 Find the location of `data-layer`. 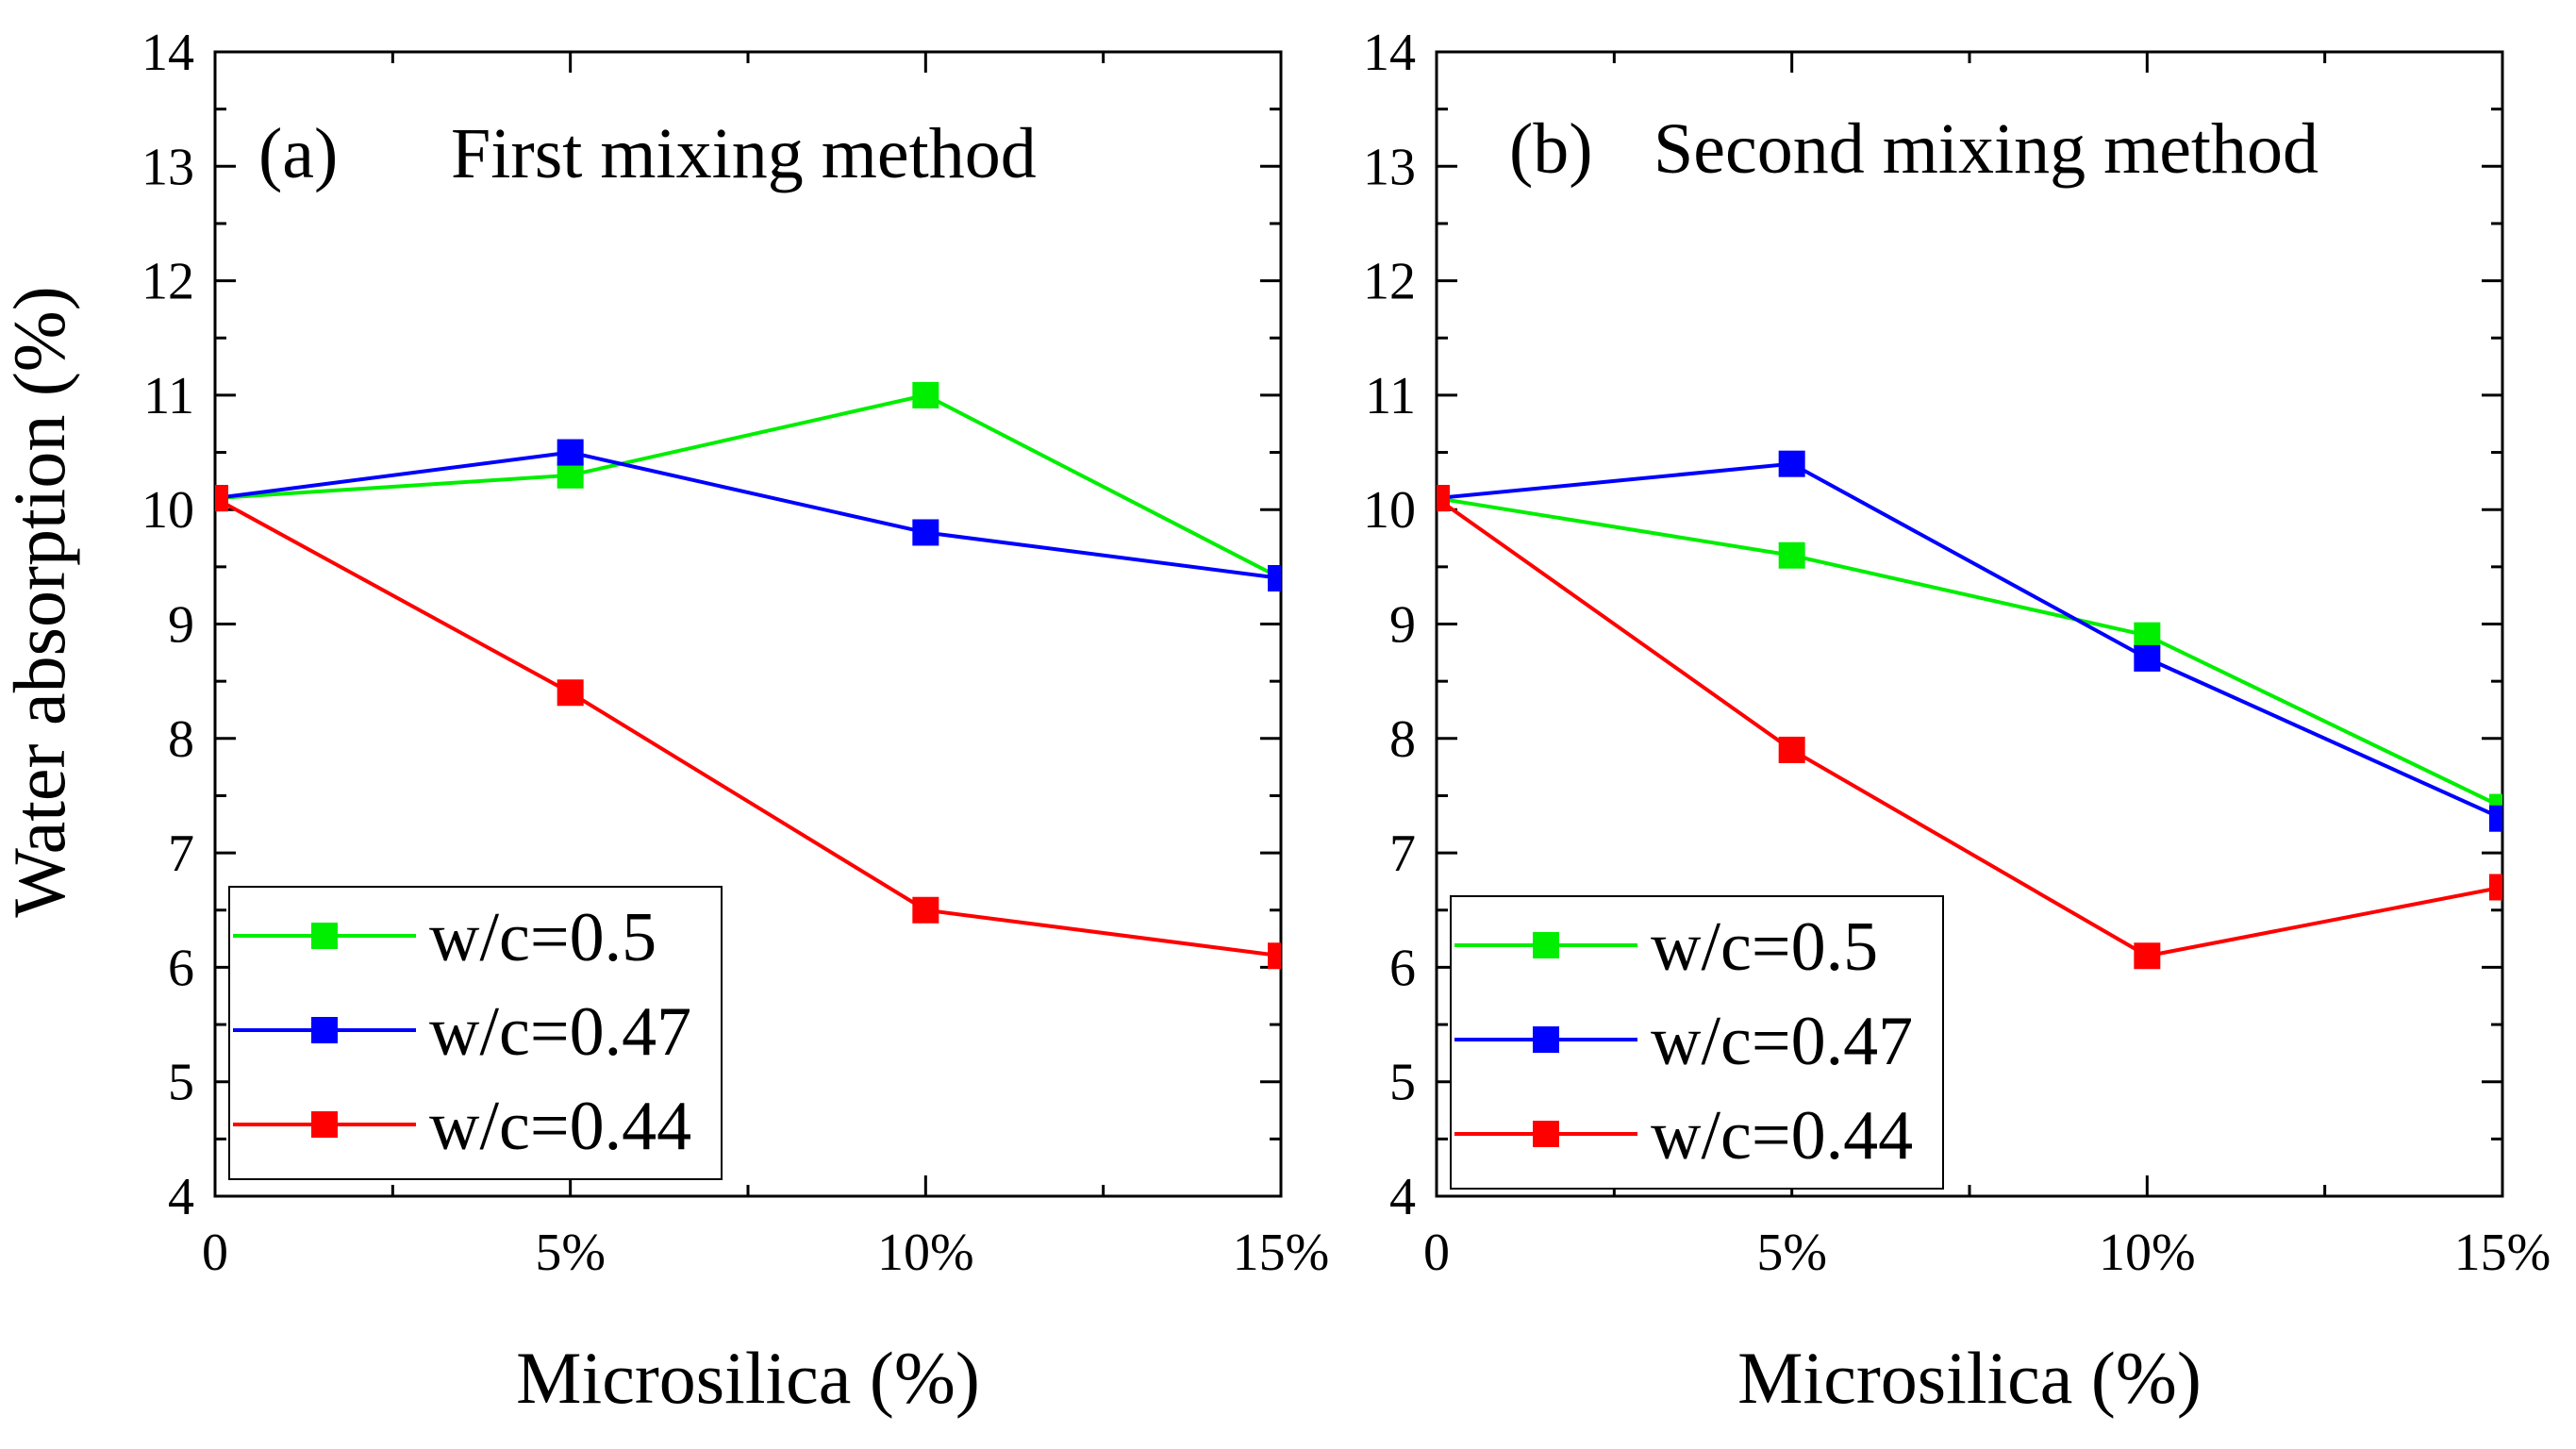

data-layer is located at coordinates (1970, 710).